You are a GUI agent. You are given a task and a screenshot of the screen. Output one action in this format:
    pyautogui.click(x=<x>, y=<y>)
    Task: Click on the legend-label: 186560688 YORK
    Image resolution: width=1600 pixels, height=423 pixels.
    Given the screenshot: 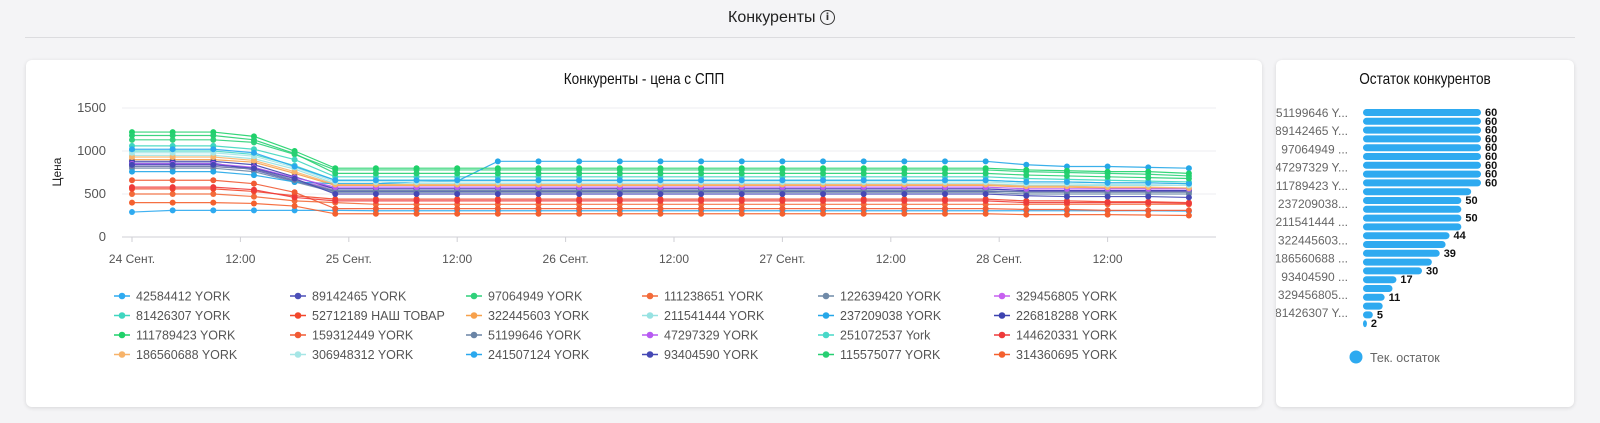 What is the action you would take?
    pyautogui.click(x=187, y=355)
    